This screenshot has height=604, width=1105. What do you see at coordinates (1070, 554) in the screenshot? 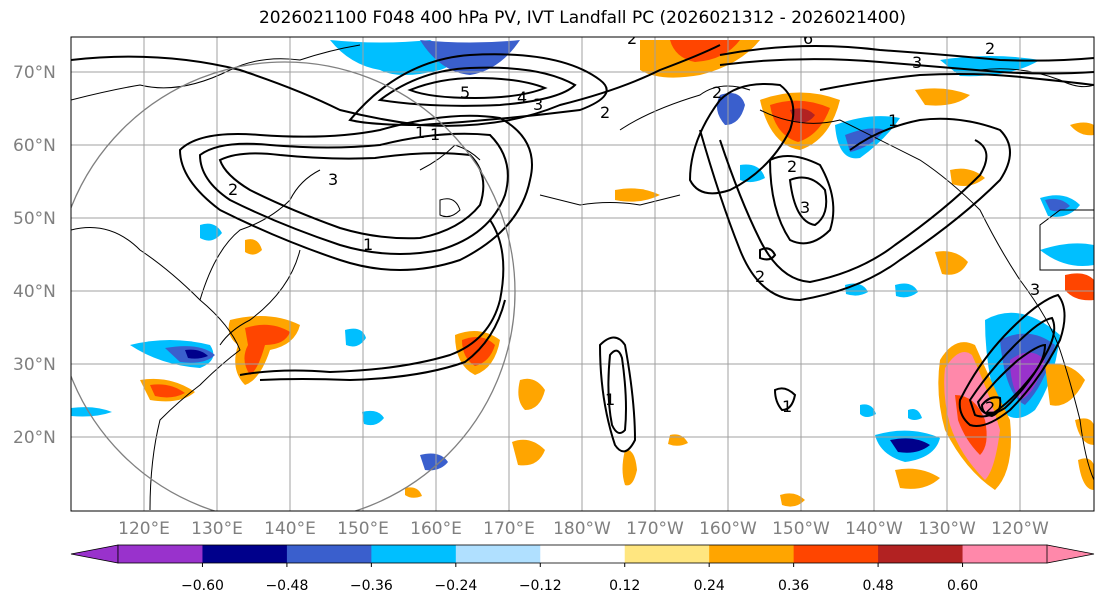
I see `colorbar-max-arrow` at bounding box center [1070, 554].